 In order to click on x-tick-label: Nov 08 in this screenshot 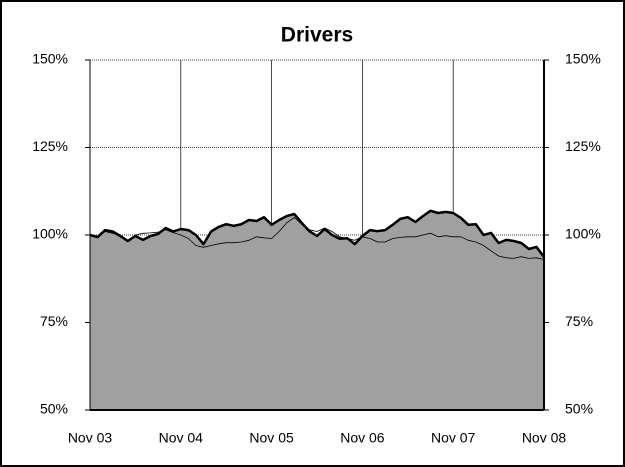, I will do `click(544, 438)`.